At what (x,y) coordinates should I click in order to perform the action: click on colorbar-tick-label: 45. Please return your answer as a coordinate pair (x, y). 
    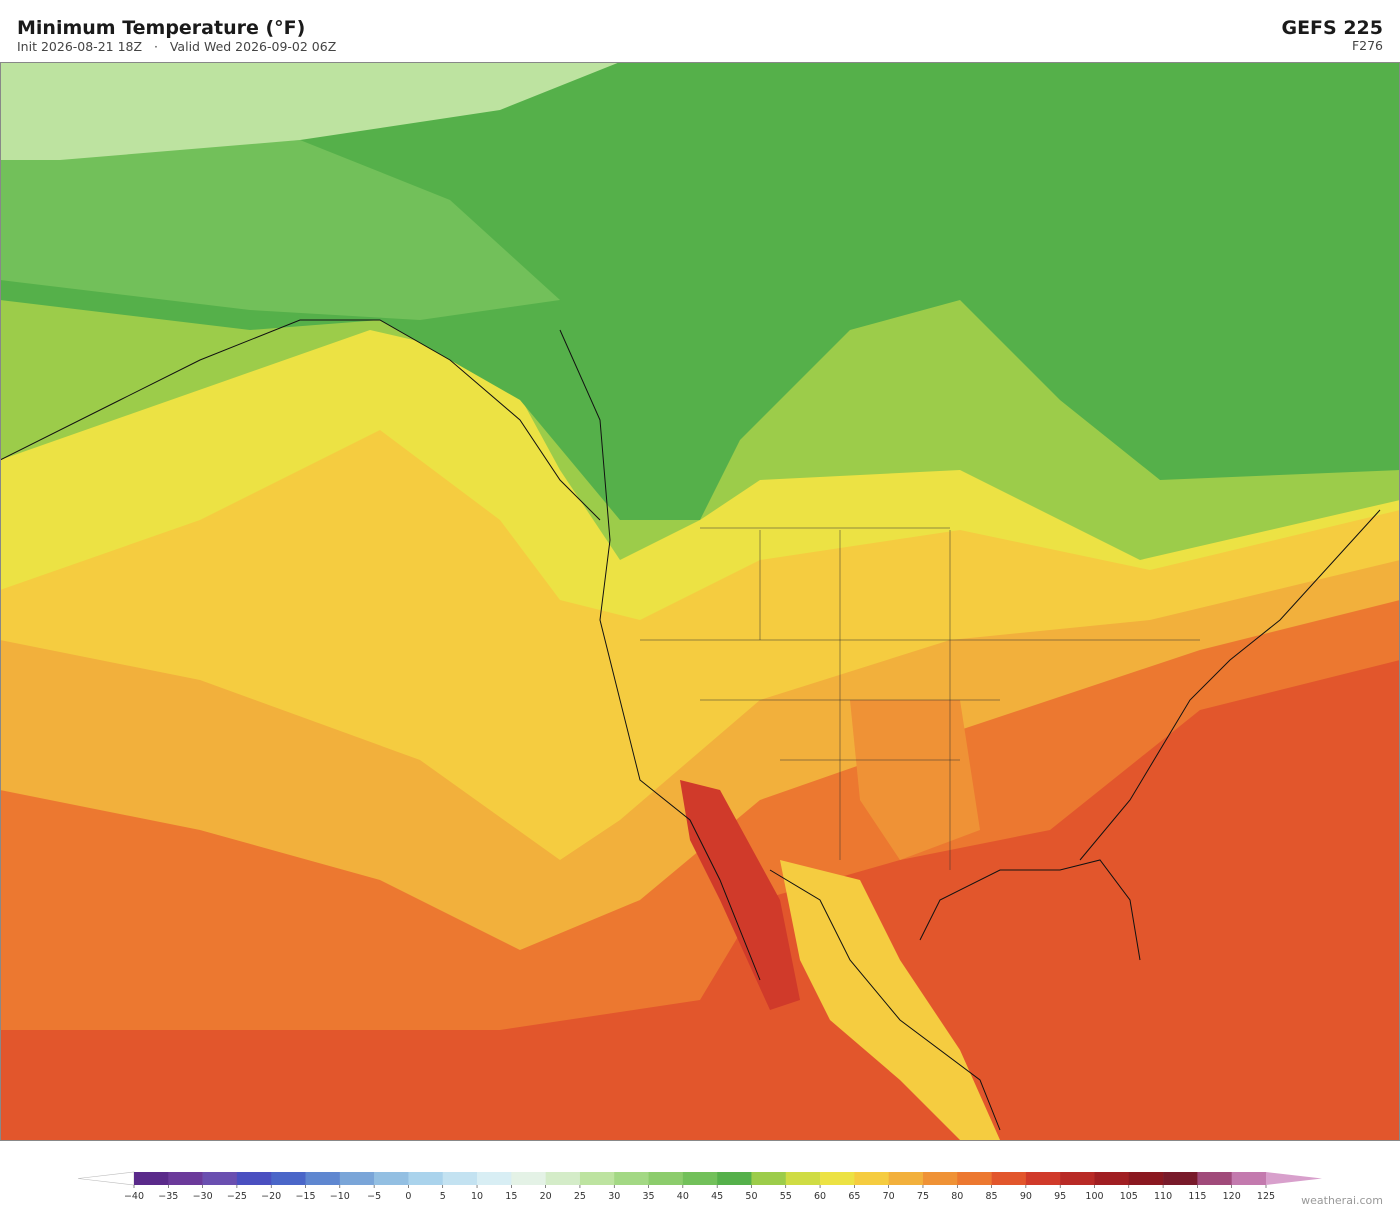
    Looking at the image, I should click on (717, 1196).